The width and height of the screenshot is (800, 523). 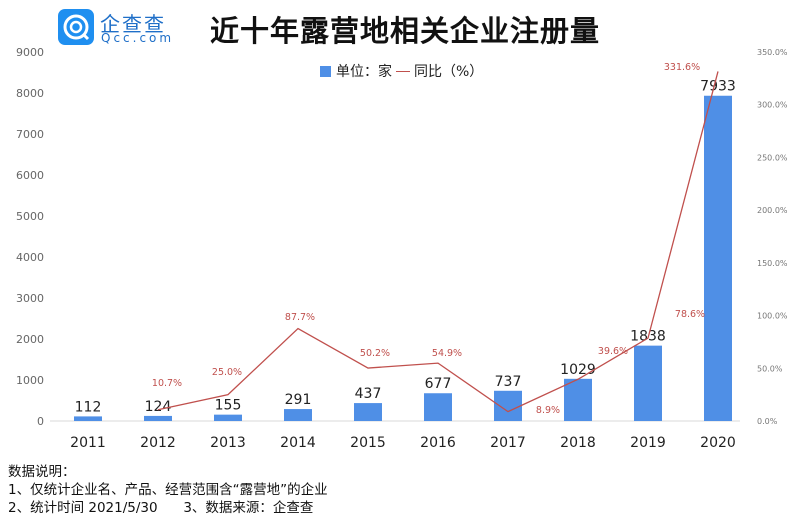 What do you see at coordinates (578, 370) in the screenshot?
I see `bar-value-label: 1029` at bounding box center [578, 370].